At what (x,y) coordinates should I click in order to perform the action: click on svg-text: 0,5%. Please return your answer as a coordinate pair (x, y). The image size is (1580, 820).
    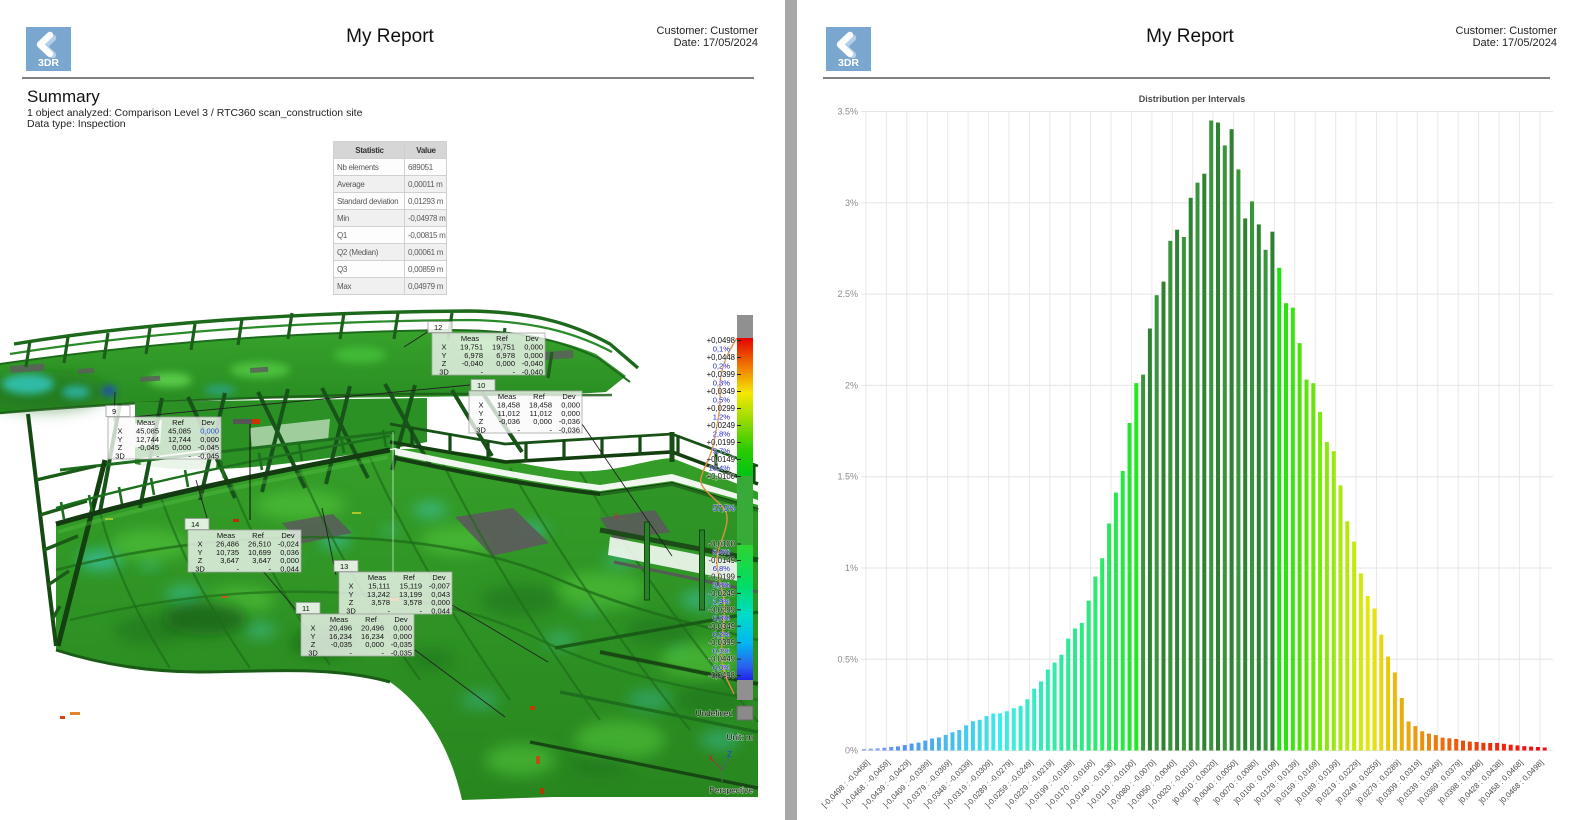
    Looking at the image, I should click on (722, 400).